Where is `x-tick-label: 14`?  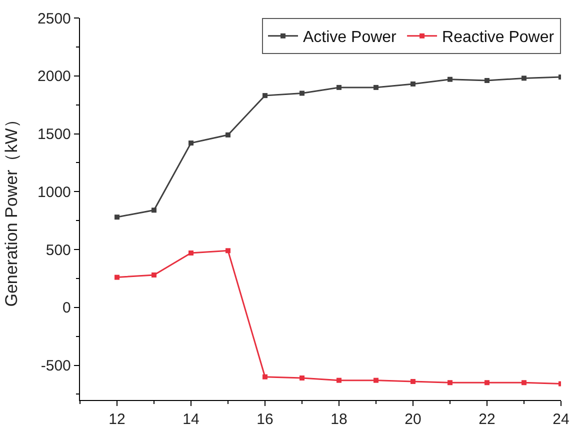
x-tick-label: 14 is located at coordinates (191, 419).